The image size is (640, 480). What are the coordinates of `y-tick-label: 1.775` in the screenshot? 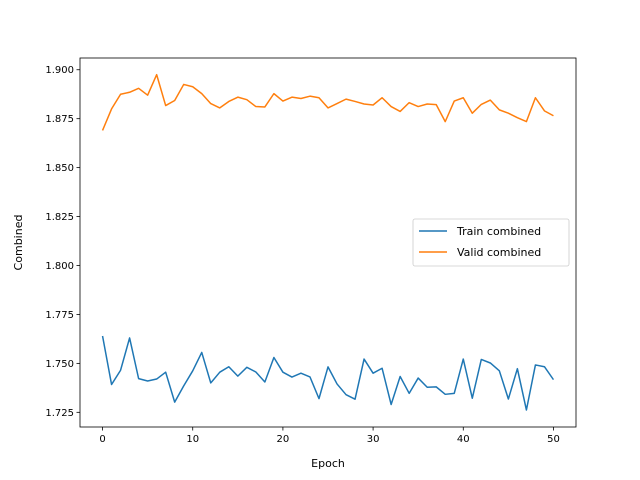 It's located at (59, 315).